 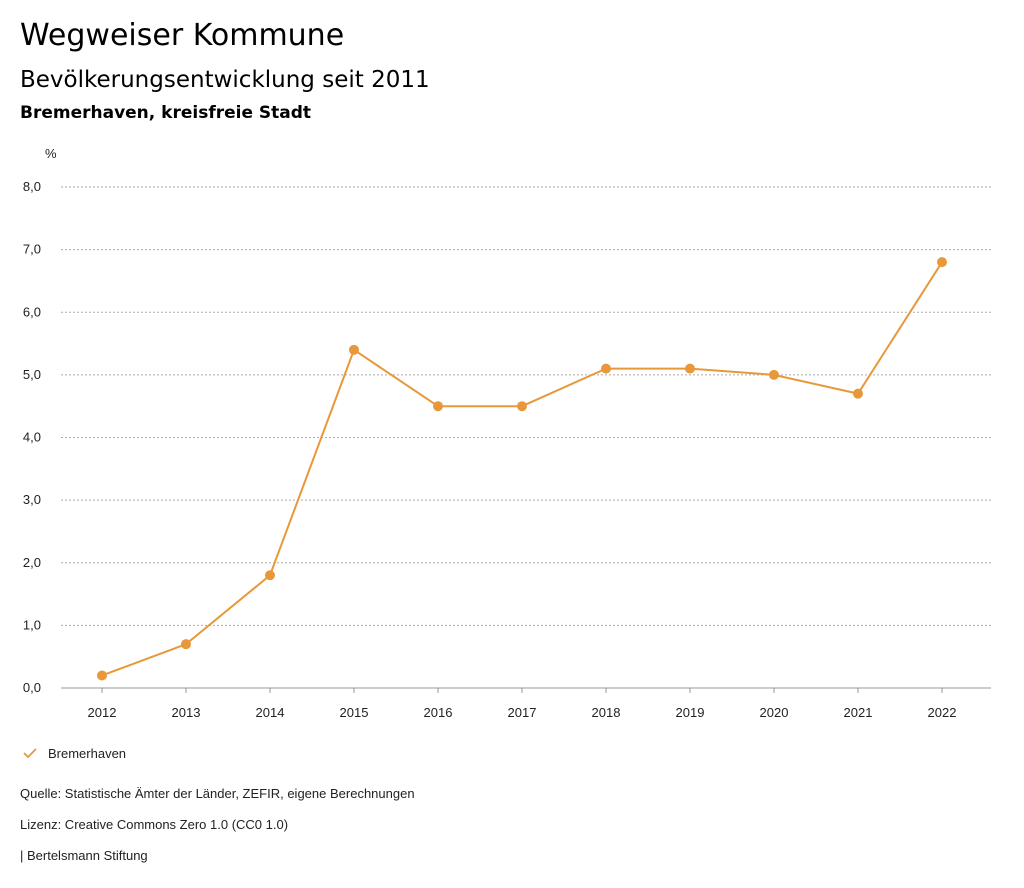 I want to click on y-tick-label: 3,0, so click(x=32, y=499).